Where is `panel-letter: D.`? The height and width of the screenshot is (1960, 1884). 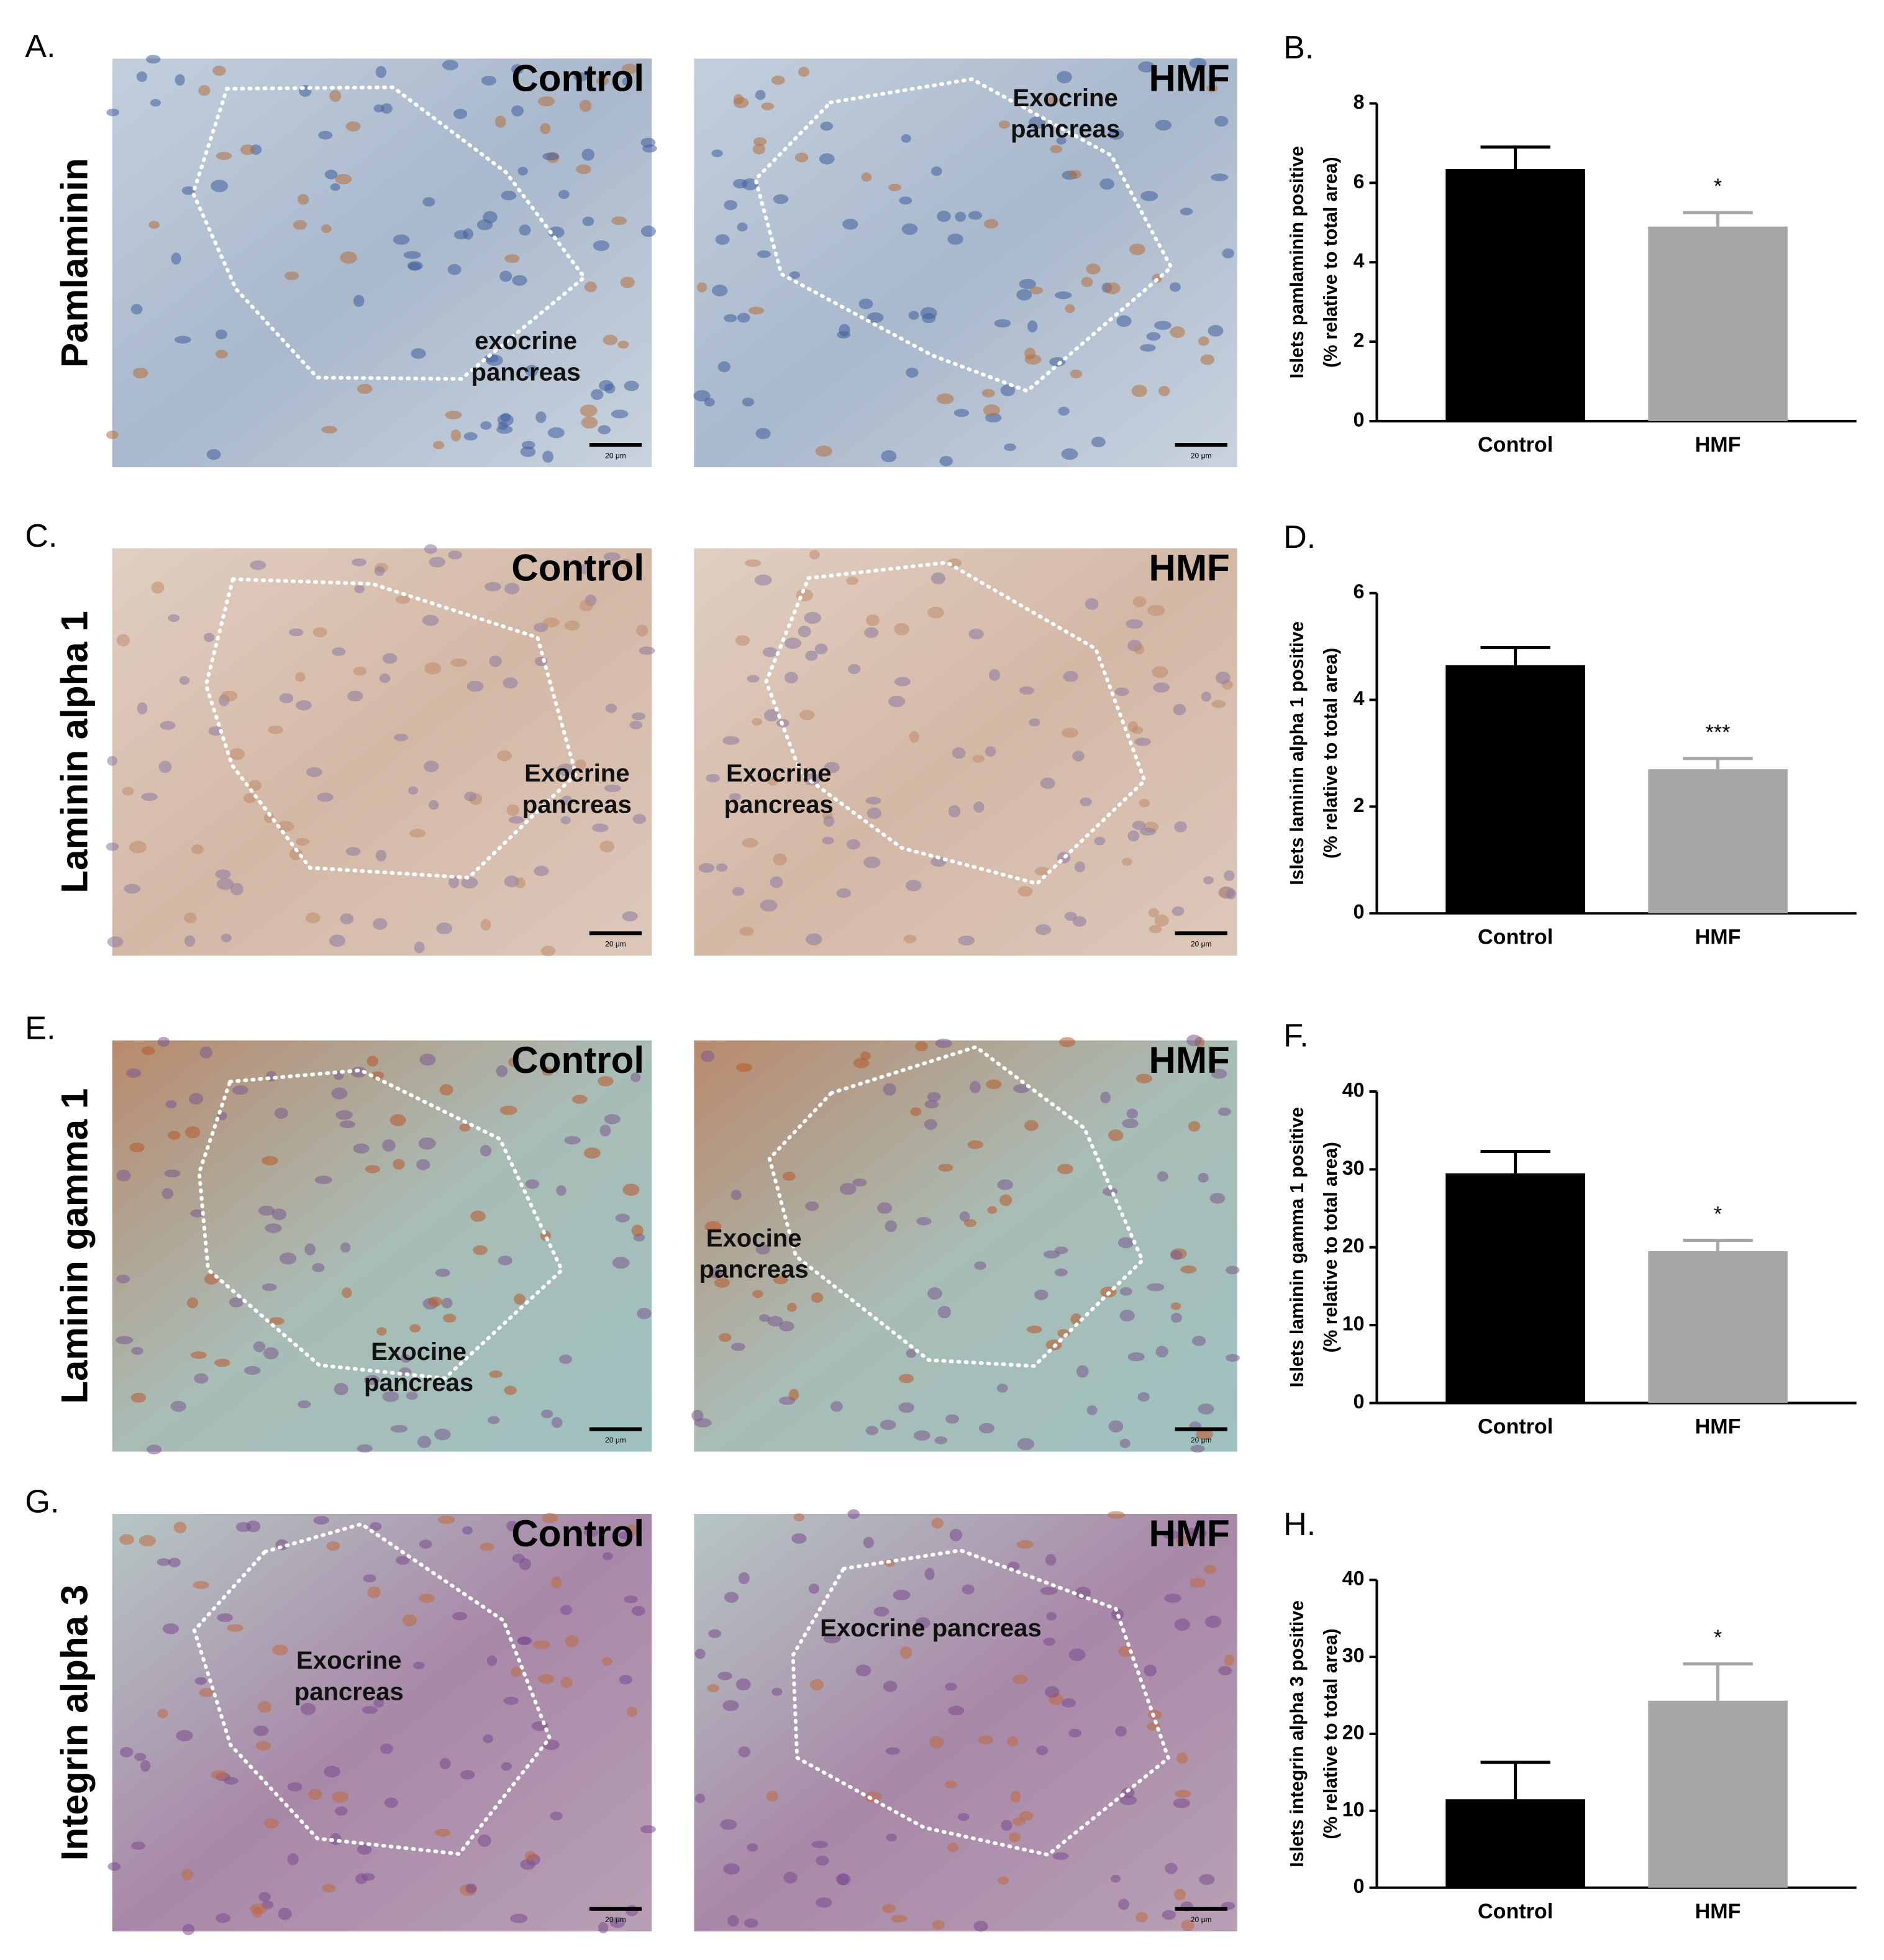 panel-letter: D. is located at coordinates (1299, 537).